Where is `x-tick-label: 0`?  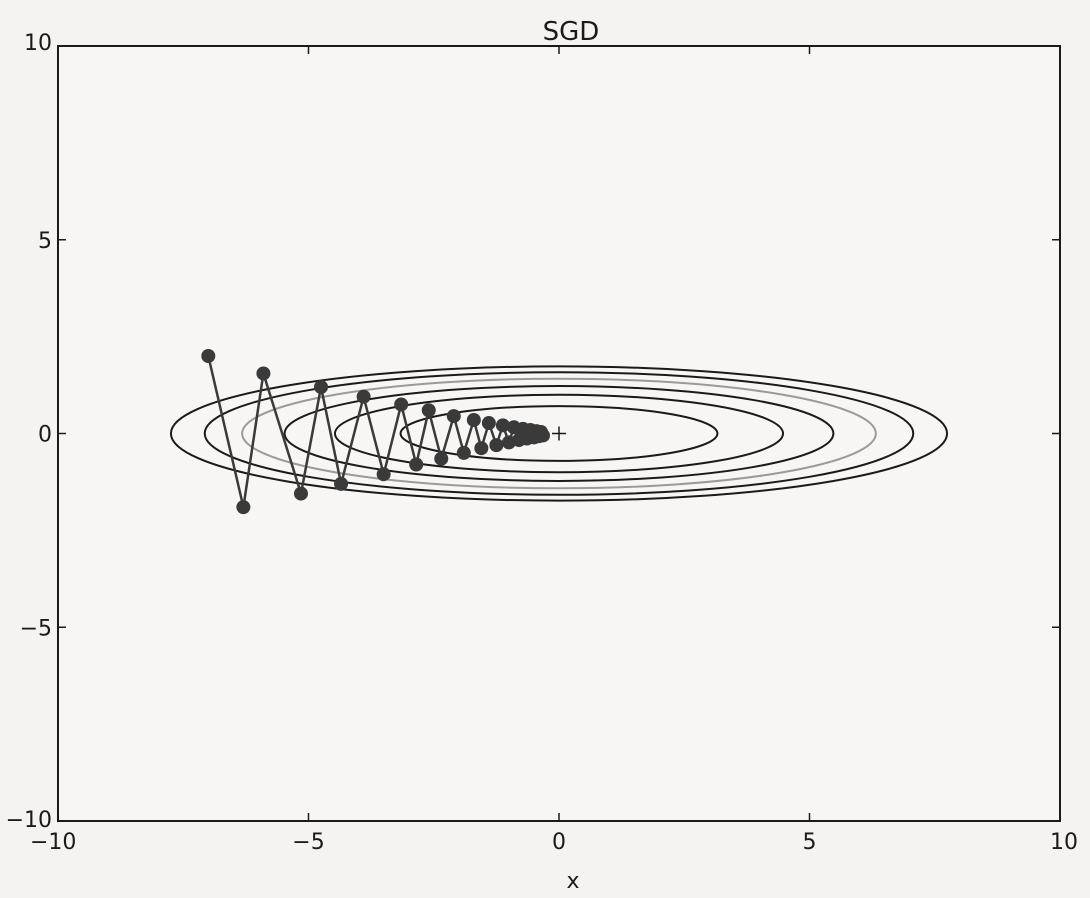 x-tick-label: 0 is located at coordinates (559, 842).